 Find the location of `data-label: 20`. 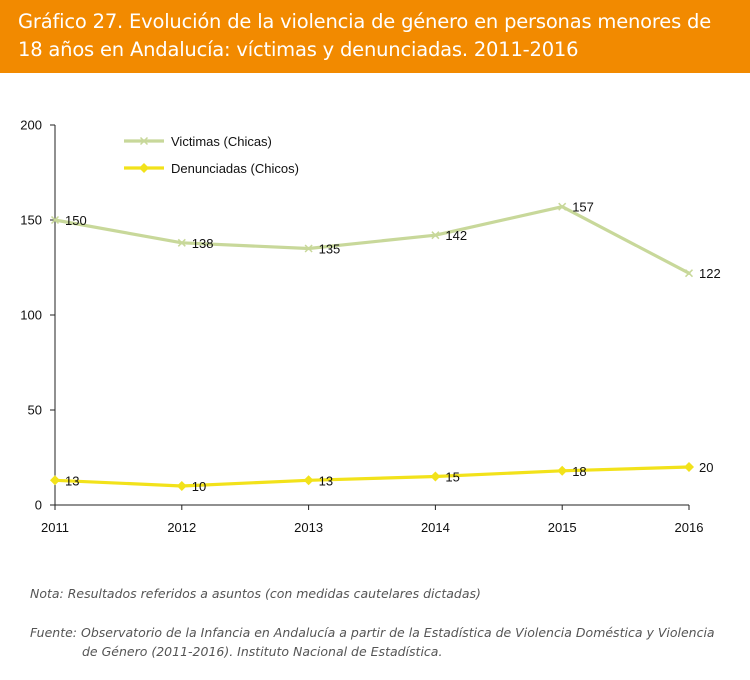

data-label: 20 is located at coordinates (706, 467).